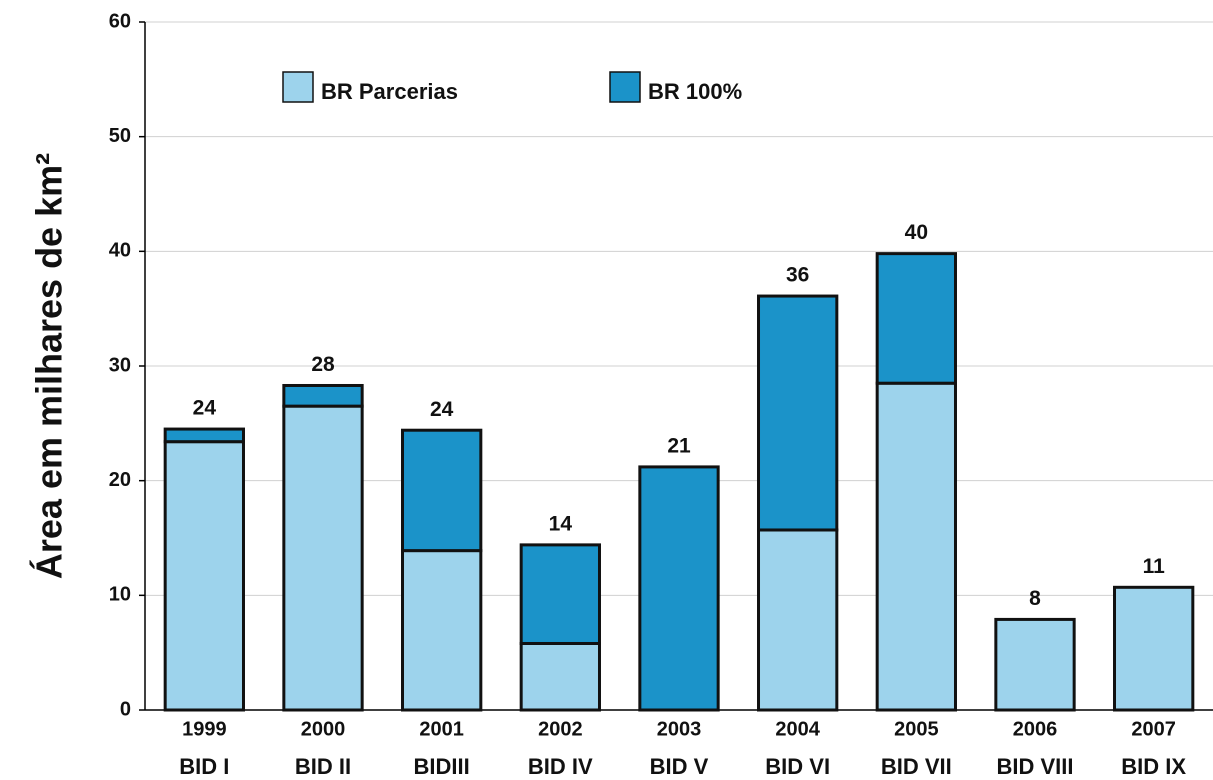 The width and height of the screenshot is (1213, 780). Describe the element at coordinates (561, 523) in the screenshot. I see `total-label: 14` at that location.